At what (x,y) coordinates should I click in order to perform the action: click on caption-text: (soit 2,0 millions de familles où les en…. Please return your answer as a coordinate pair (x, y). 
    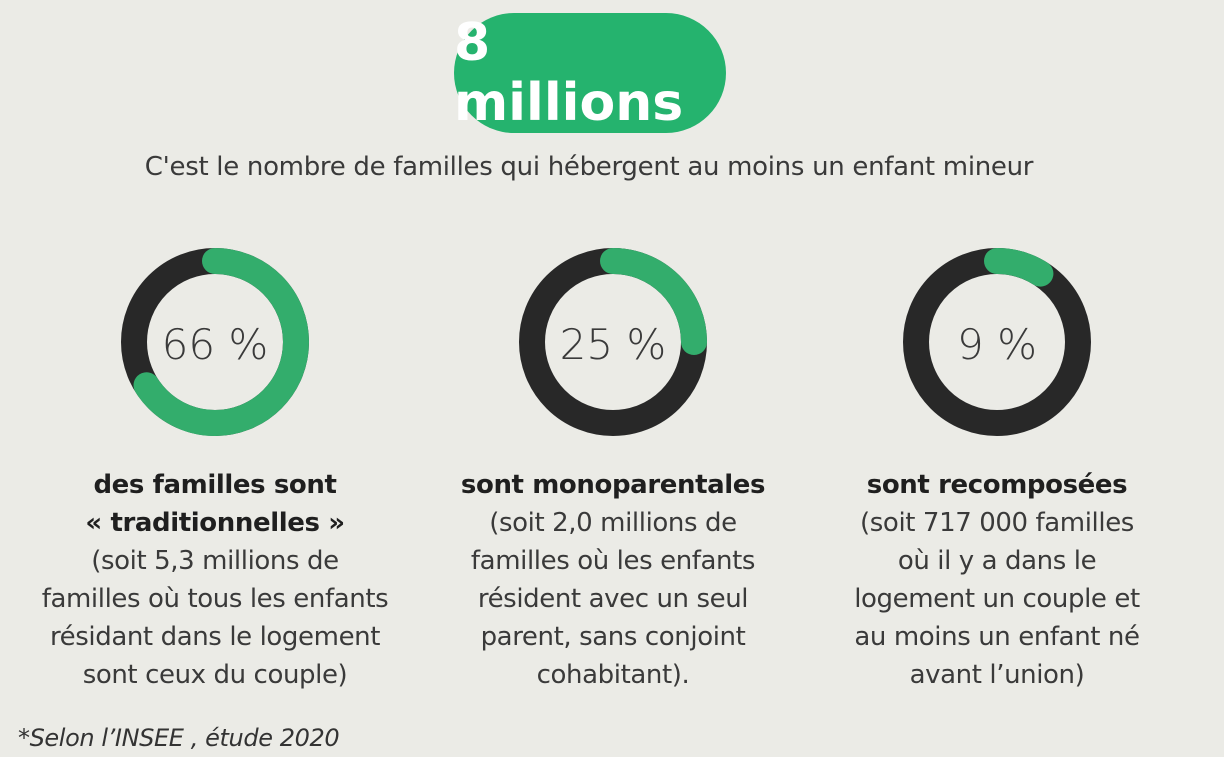
    Looking at the image, I should click on (613, 599).